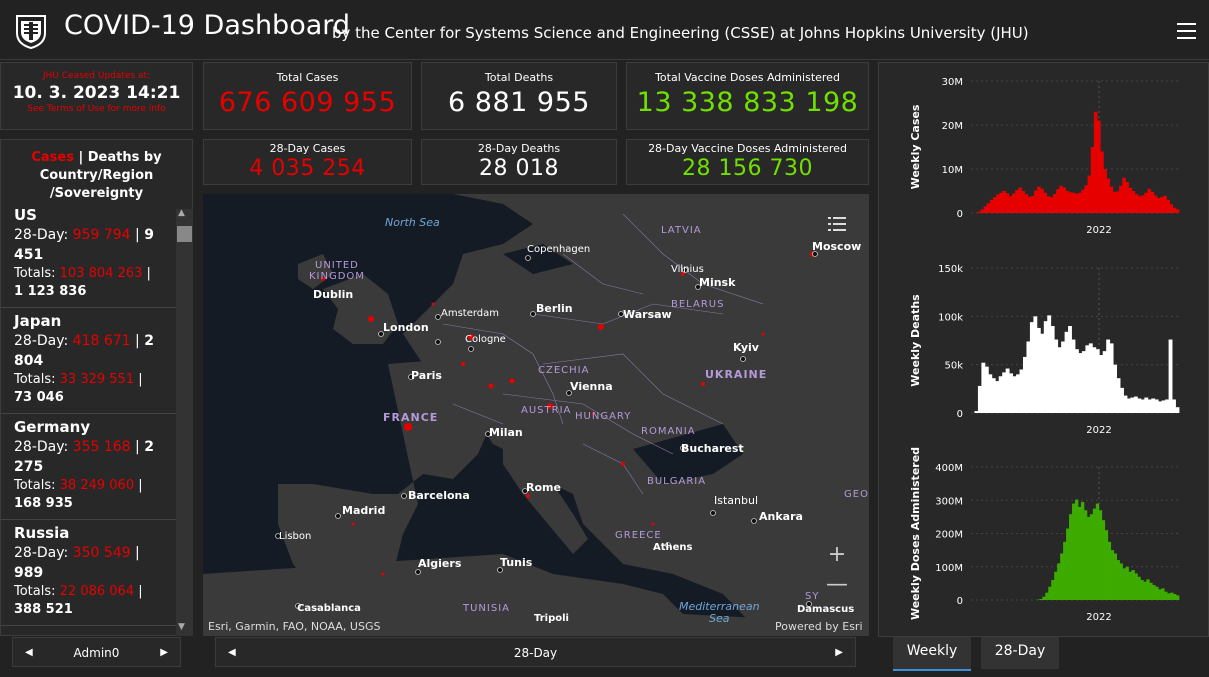  I want to click on list-scrollbar-thumb, so click(184, 234).